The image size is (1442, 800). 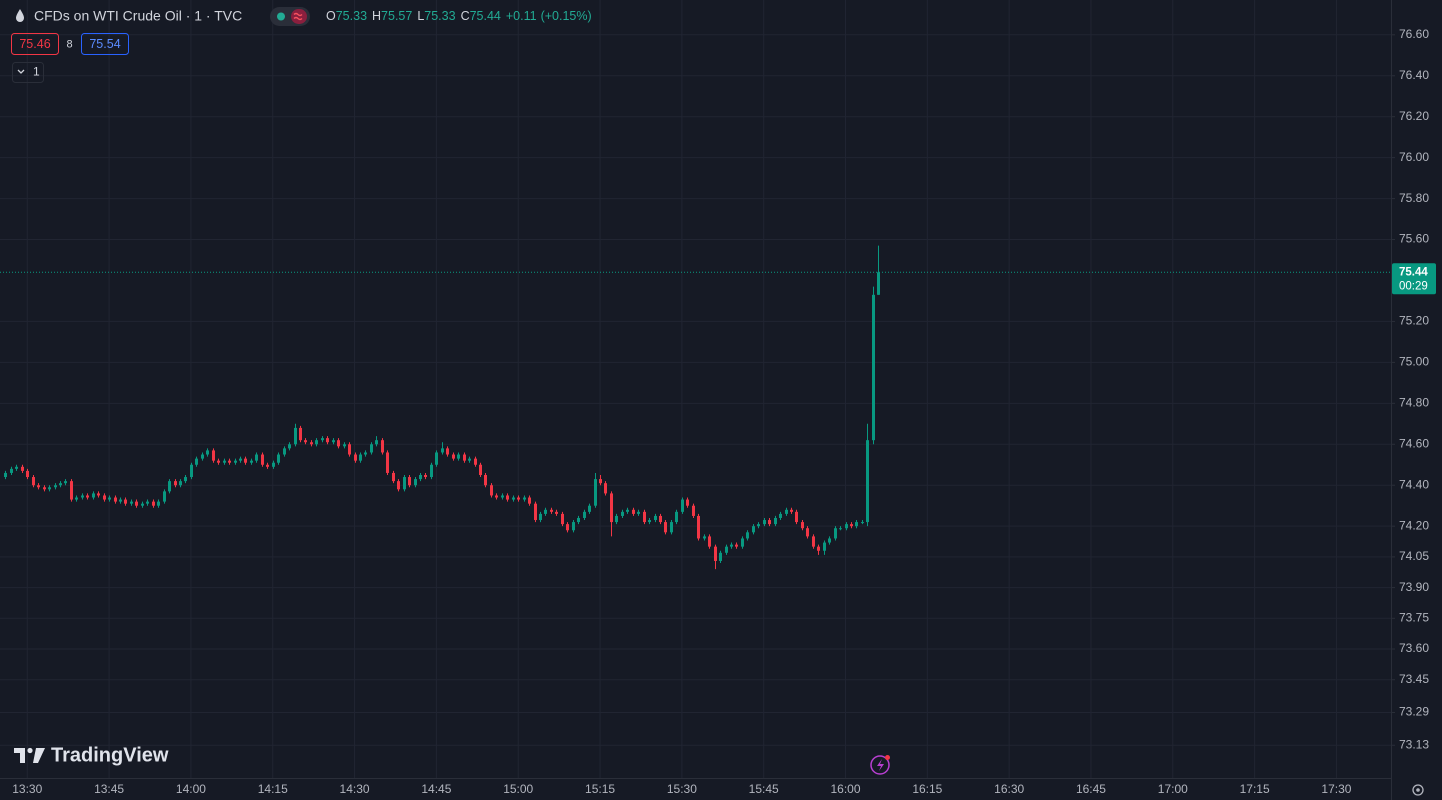 I want to click on ask-price: 75.54, so click(x=104, y=44).